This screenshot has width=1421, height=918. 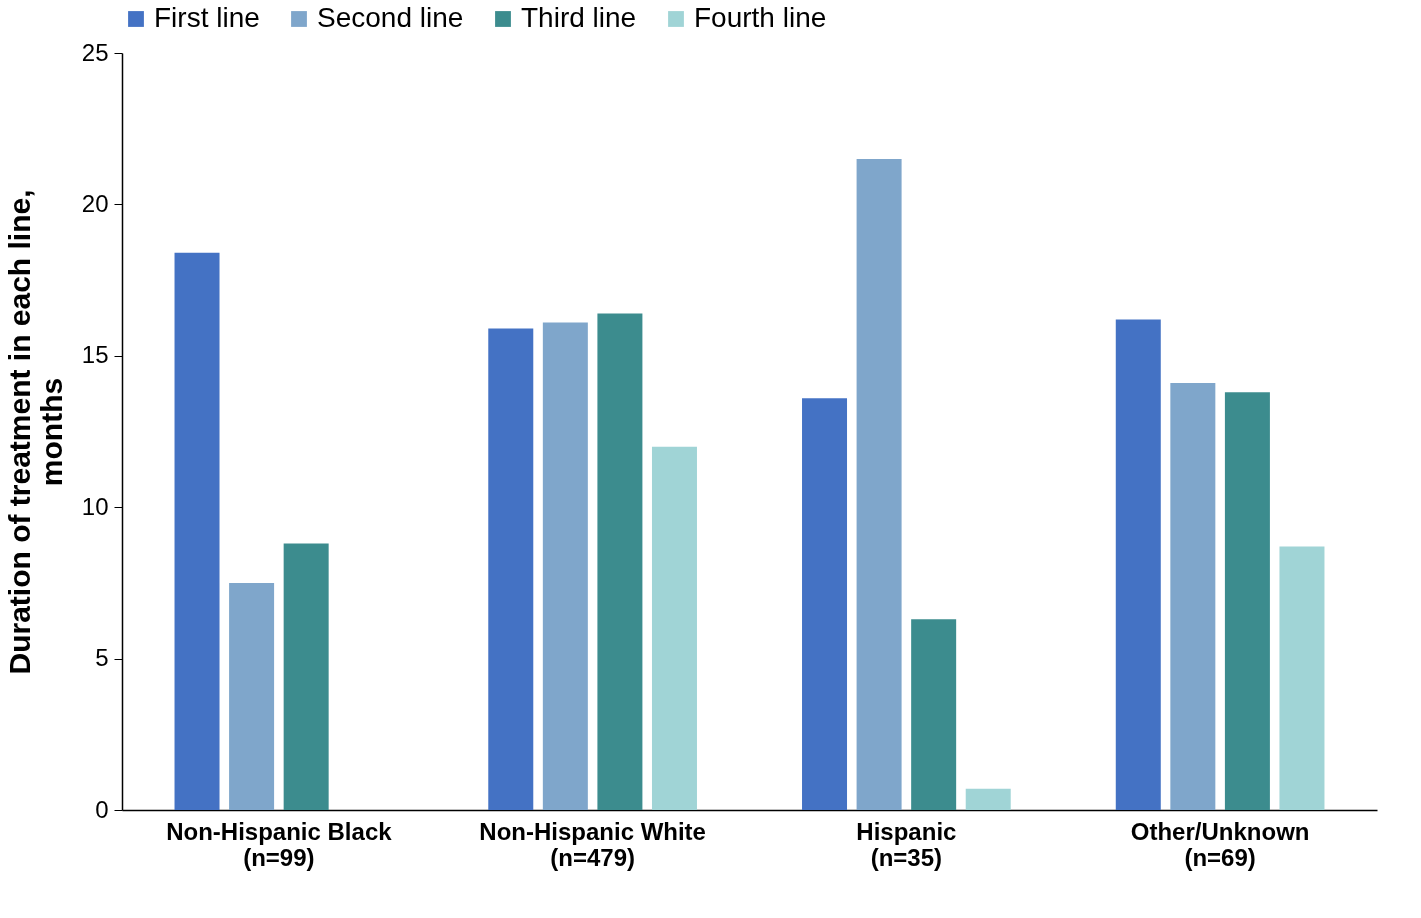 What do you see at coordinates (279, 844) in the screenshot?
I see `x-tick-label: Non-Hispanic Black (n=99)` at bounding box center [279, 844].